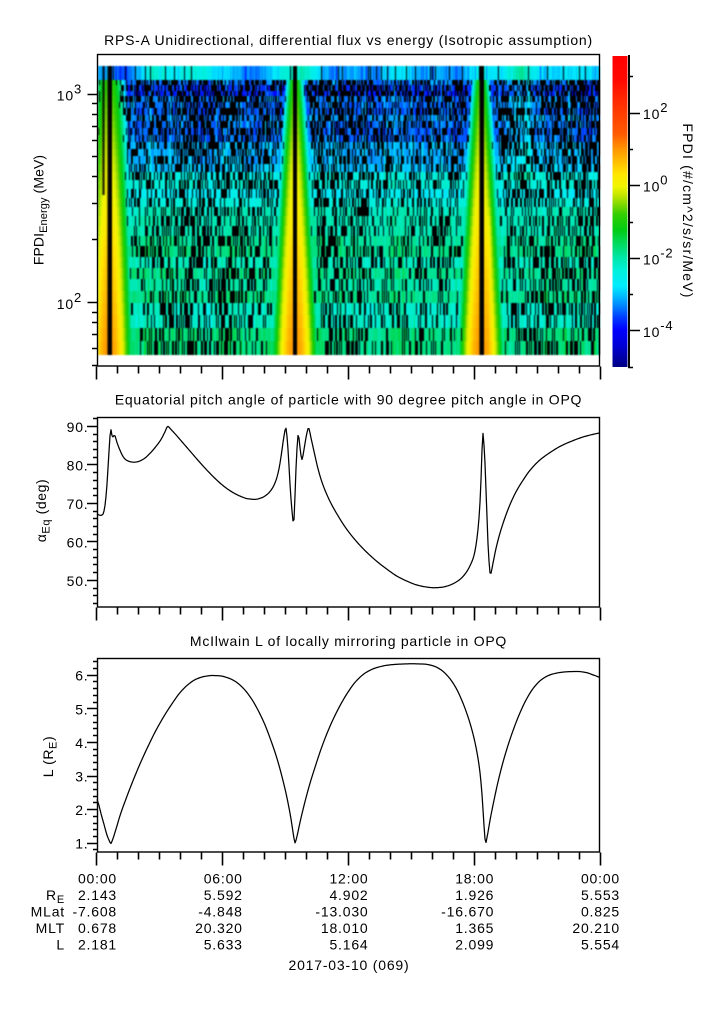  What do you see at coordinates (81, 777) in the screenshot?
I see `svg-text: 3.` at bounding box center [81, 777].